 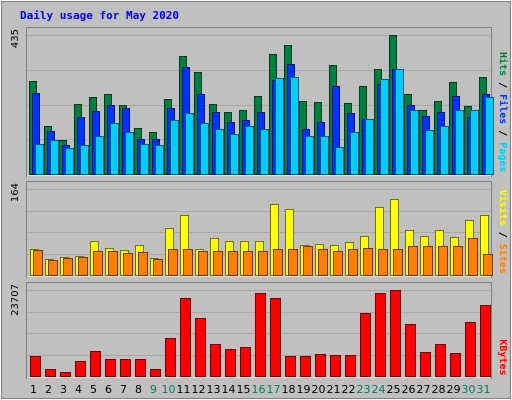 What do you see at coordinates (259, 389) in the screenshot?
I see `x-tick-label-day-16: 16` at bounding box center [259, 389].